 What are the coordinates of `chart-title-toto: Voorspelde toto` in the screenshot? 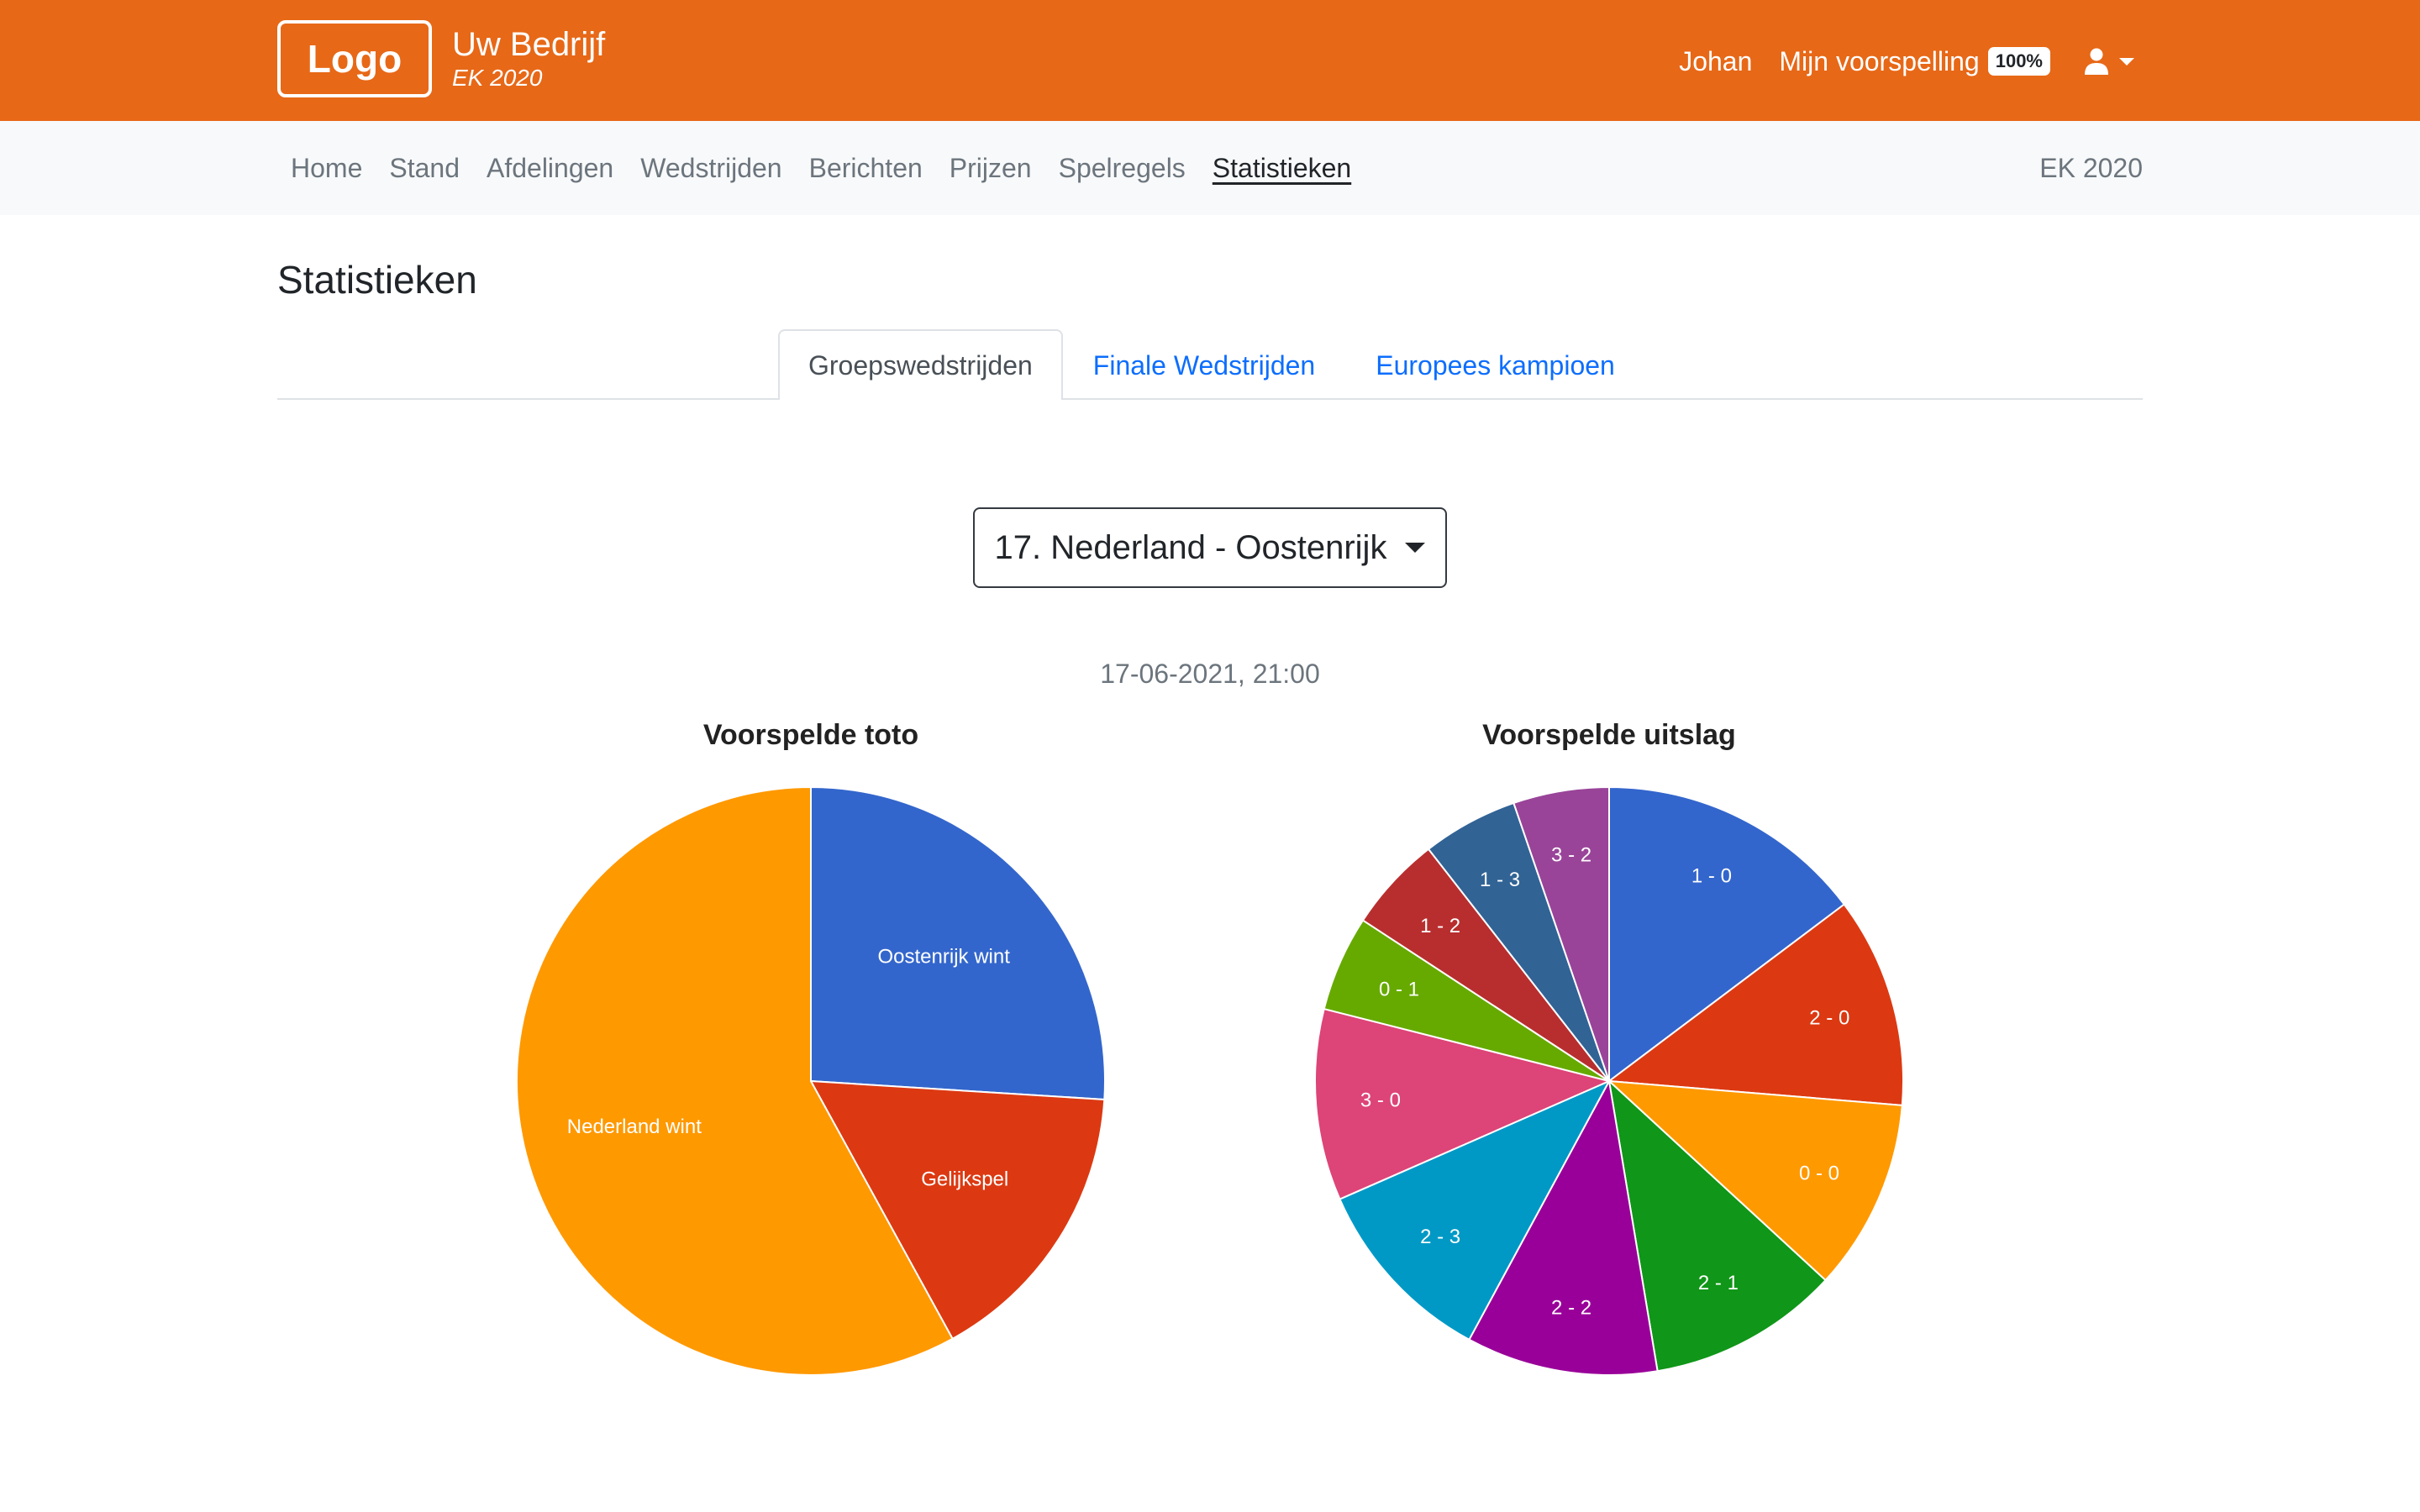 It's located at (810, 735).